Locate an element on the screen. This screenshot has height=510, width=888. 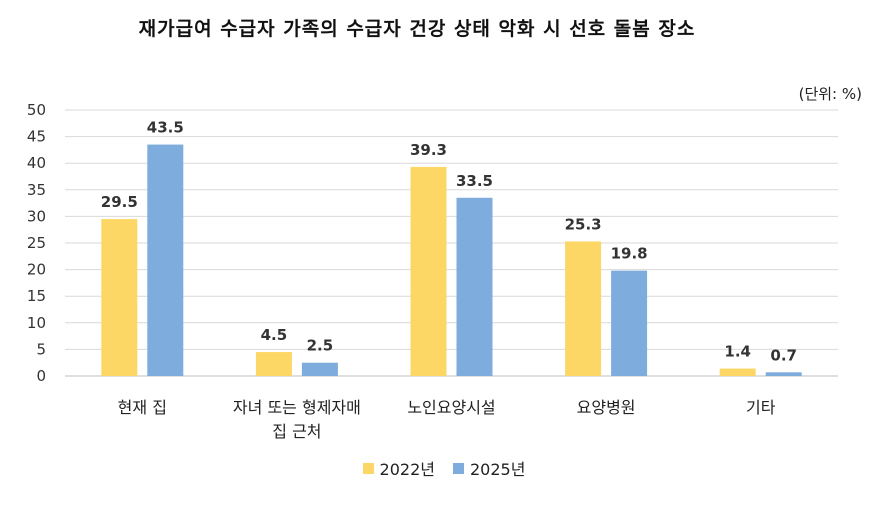
y-tick-label: 30 is located at coordinates (36, 216).